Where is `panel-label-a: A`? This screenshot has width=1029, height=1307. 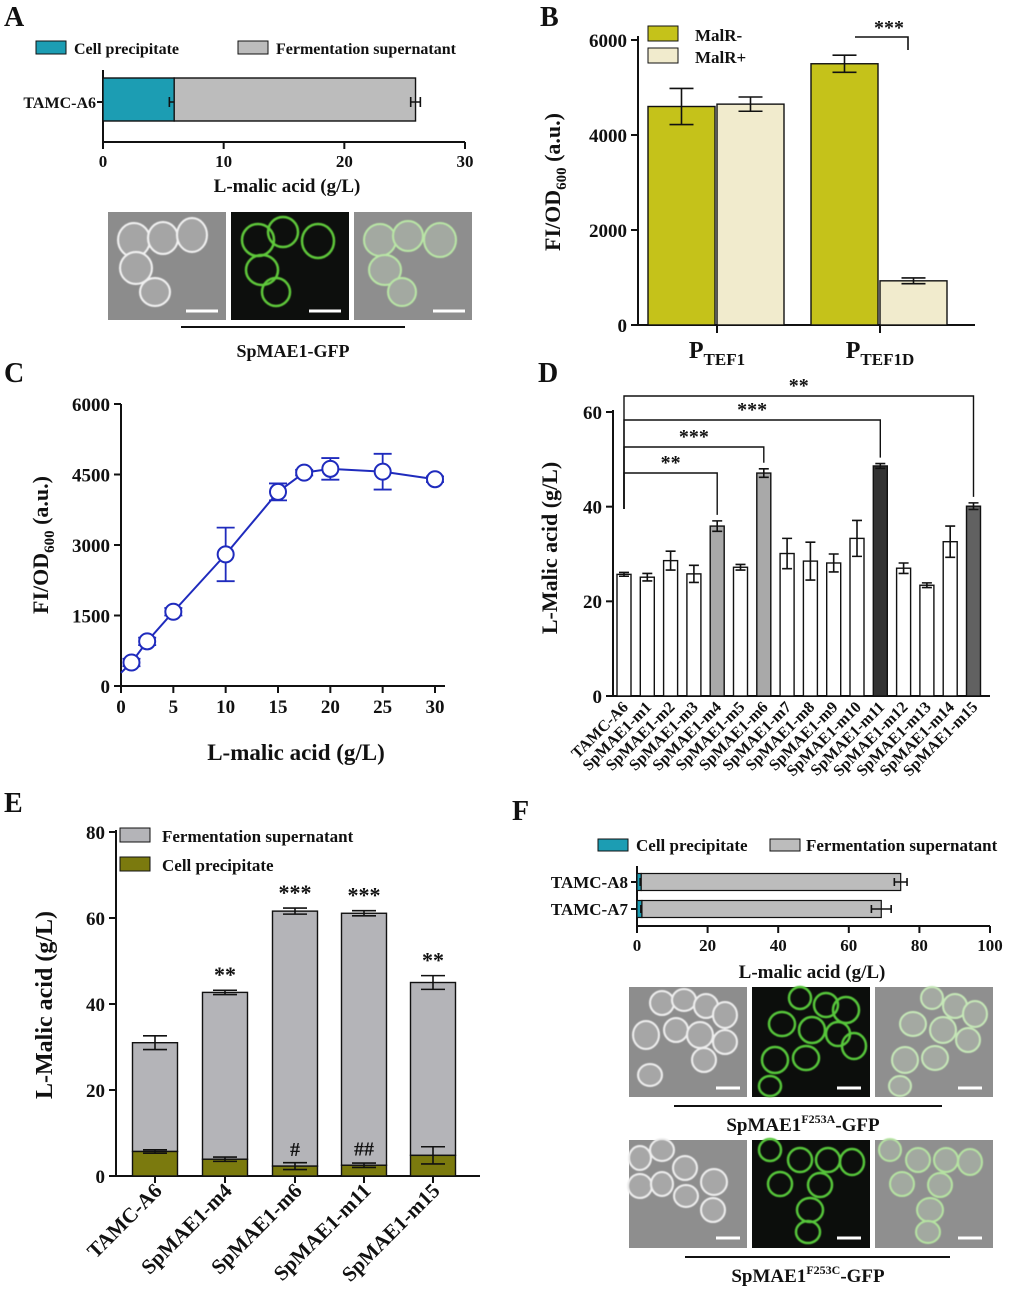 panel-label-a: A is located at coordinates (14, 17).